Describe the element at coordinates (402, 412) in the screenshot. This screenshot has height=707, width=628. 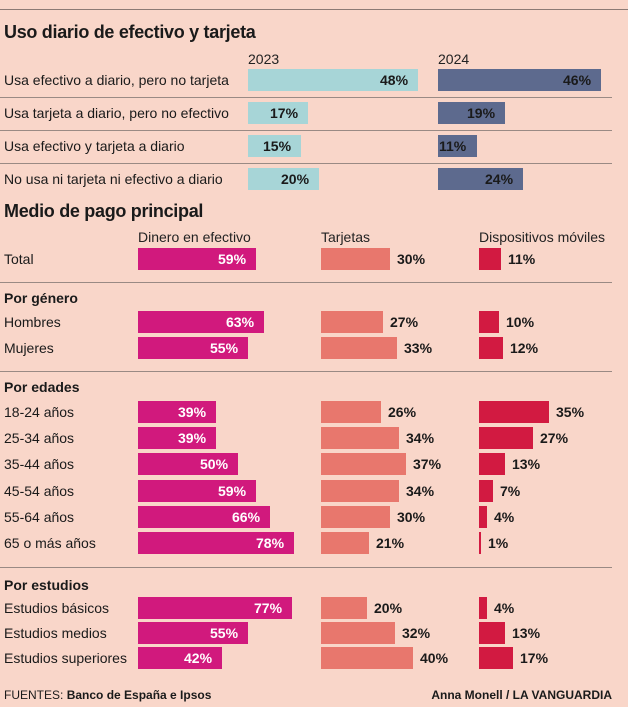
I see `data-label: 26%` at that location.